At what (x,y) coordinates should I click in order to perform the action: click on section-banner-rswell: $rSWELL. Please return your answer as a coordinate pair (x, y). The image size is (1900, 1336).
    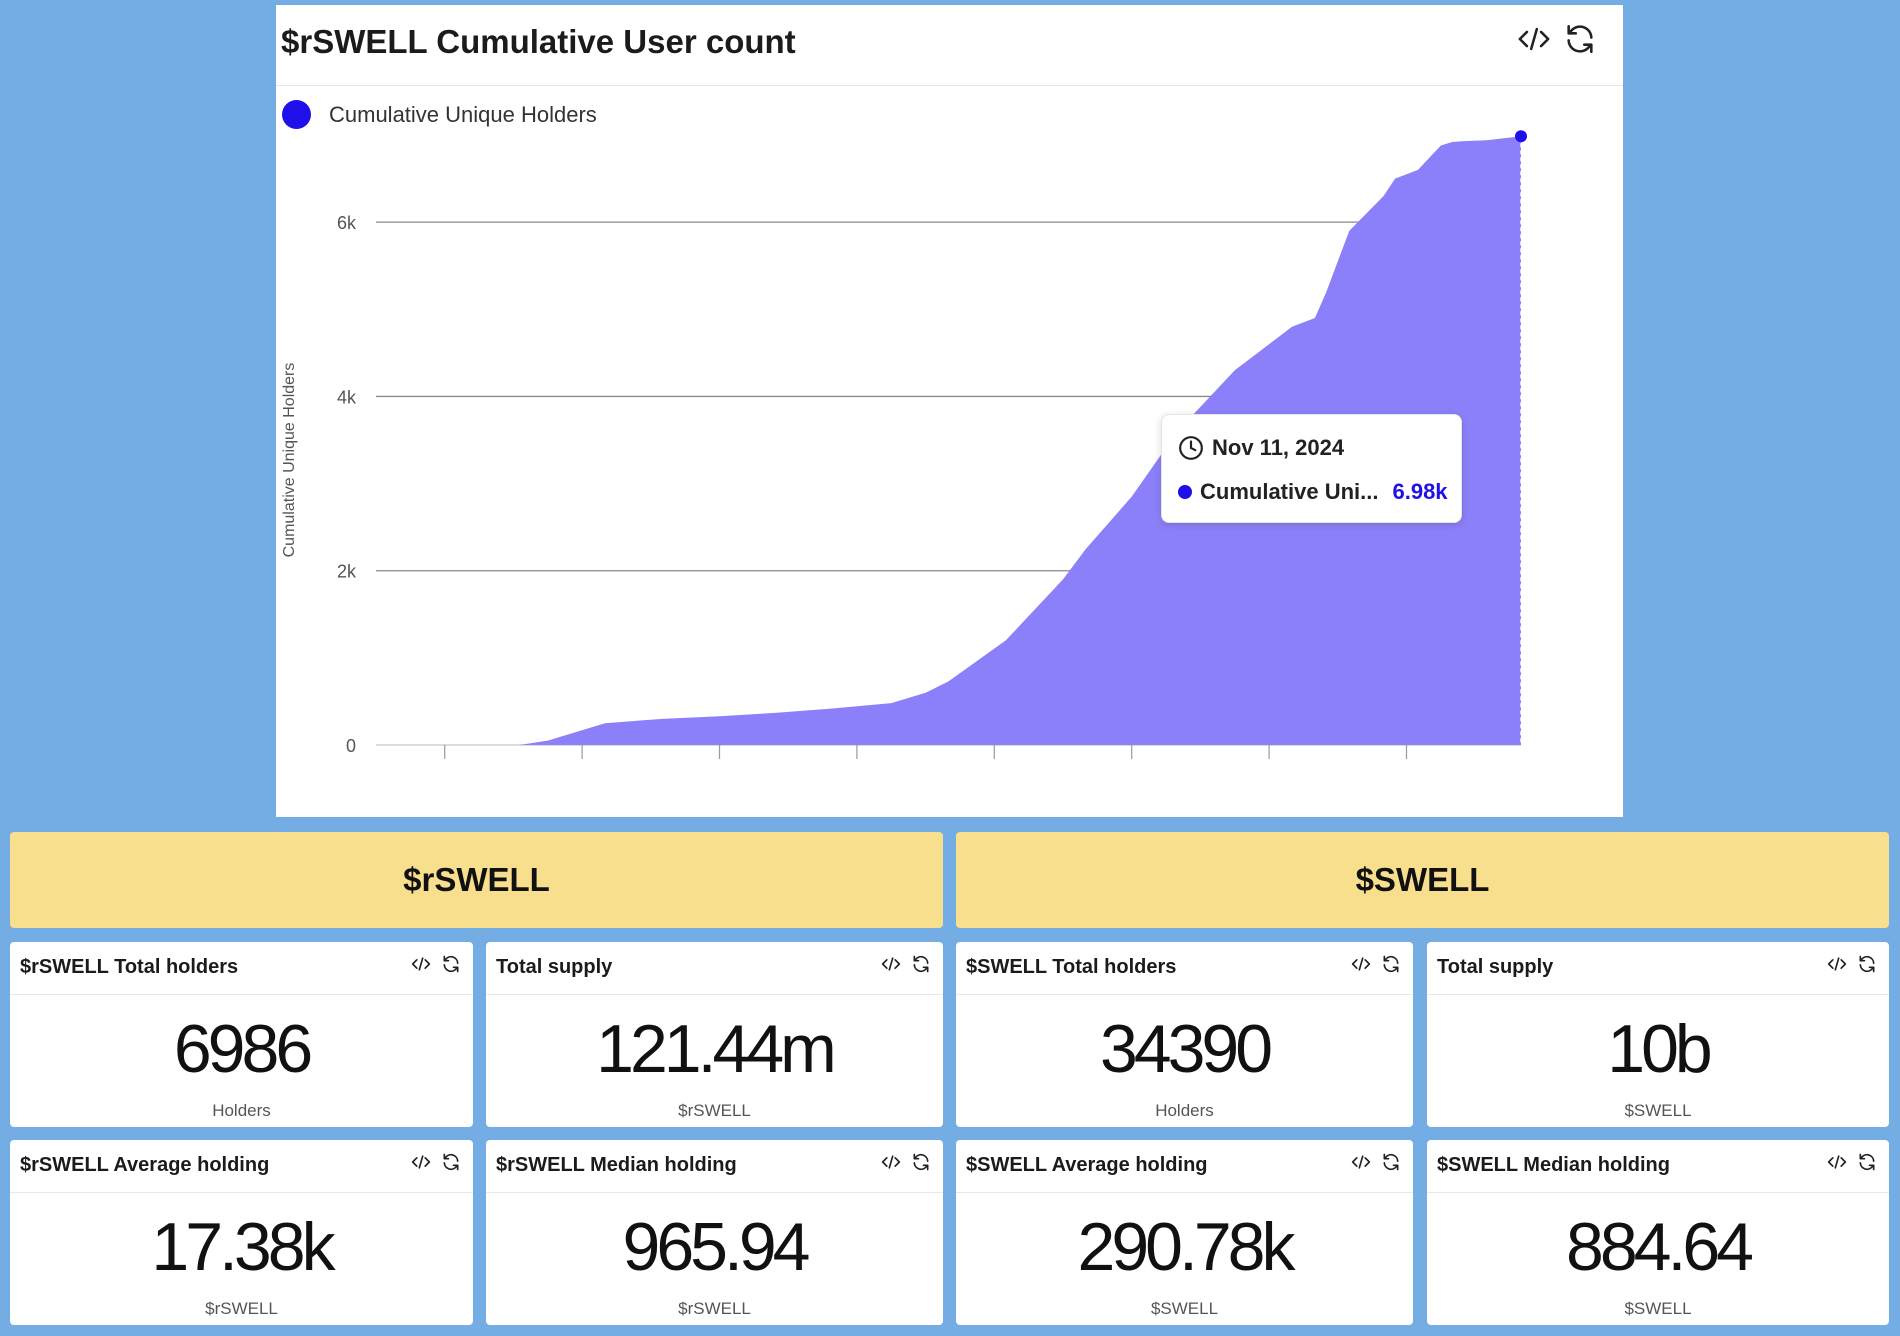
    Looking at the image, I should click on (476, 880).